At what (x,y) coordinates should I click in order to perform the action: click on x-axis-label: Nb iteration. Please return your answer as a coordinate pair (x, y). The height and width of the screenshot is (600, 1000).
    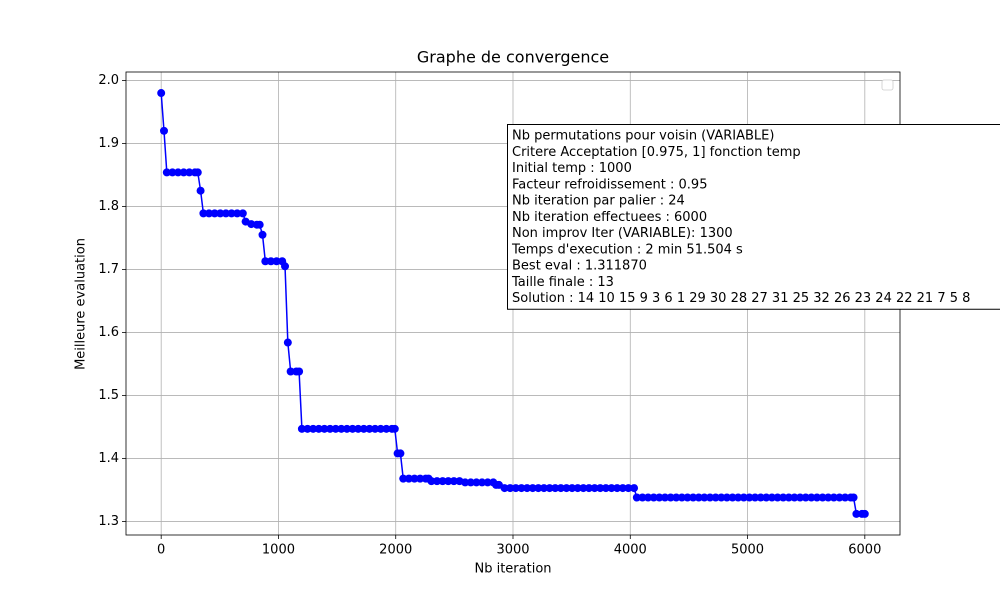
    Looking at the image, I should click on (512, 569).